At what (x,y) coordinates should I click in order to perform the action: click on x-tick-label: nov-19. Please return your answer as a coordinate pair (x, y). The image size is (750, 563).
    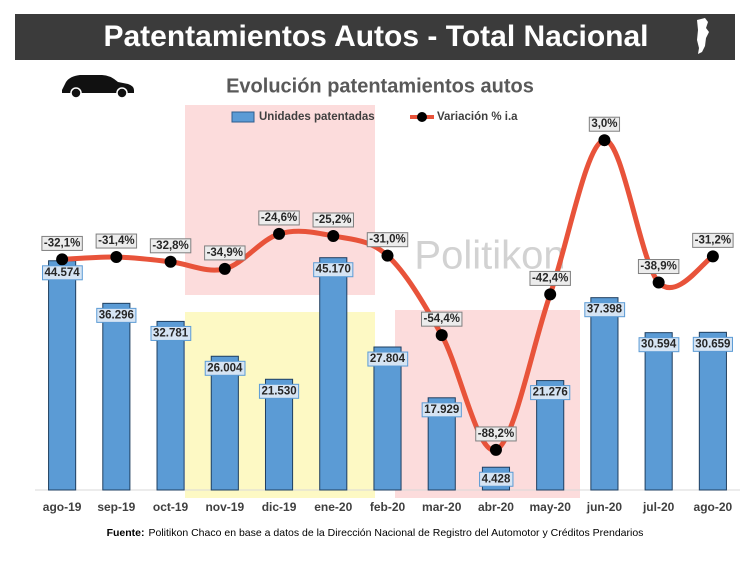
    Looking at the image, I should click on (224, 507).